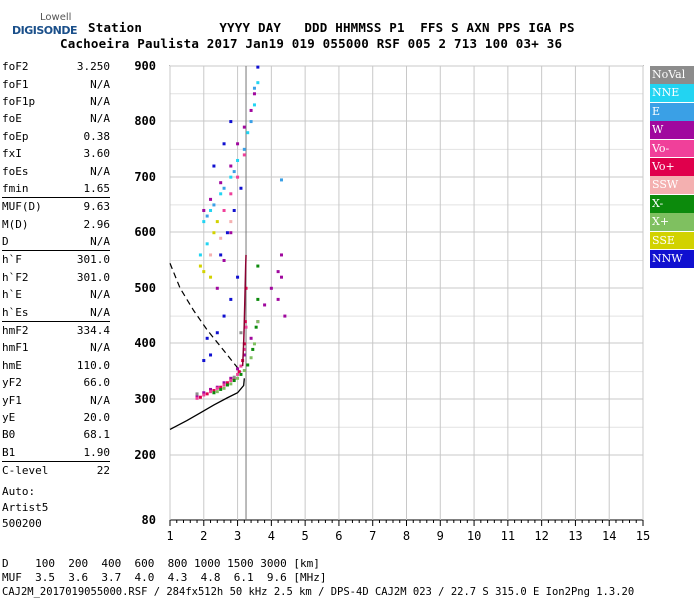 Image resolution: width=700 pixels, height=600 pixels. Describe the element at coordinates (205, 318) in the screenshot. I see `dashed-curve` at that location.